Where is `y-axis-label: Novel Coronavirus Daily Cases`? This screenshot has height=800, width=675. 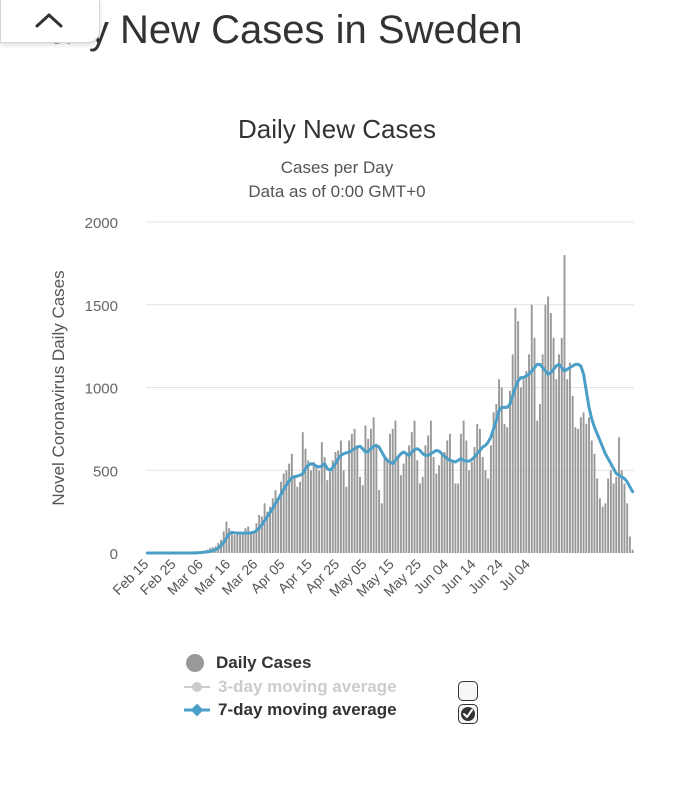
y-axis-label: Novel Coronavirus Daily Cases is located at coordinates (58, 387).